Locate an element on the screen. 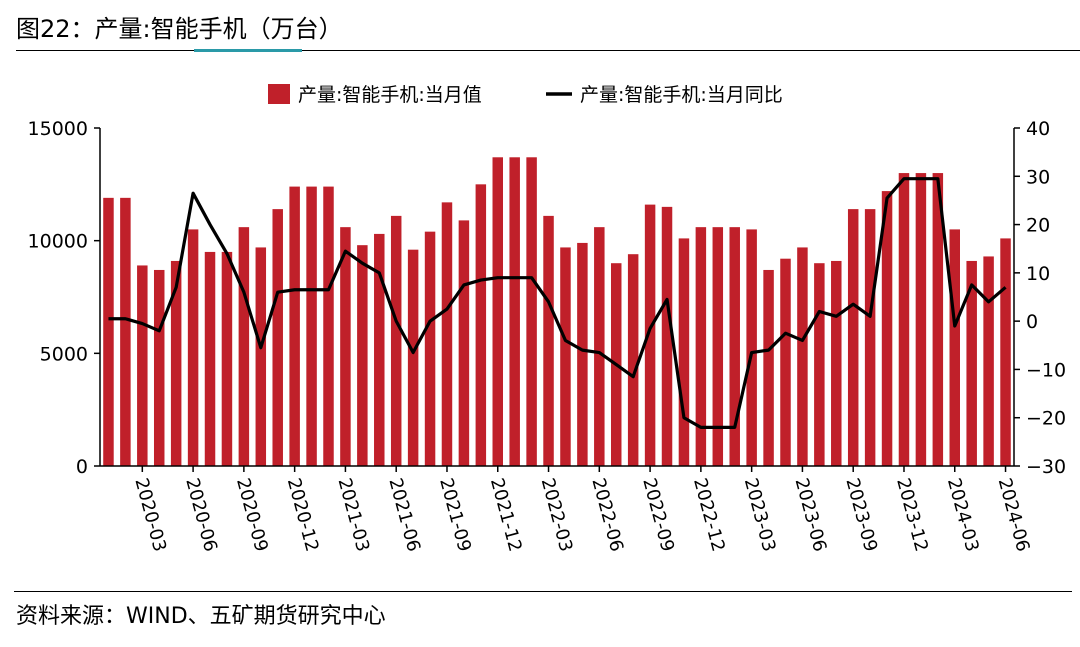 Image resolution: width=1080 pixels, height=647 pixels. x-tick-label: 2020-09 is located at coordinates (252, 515).